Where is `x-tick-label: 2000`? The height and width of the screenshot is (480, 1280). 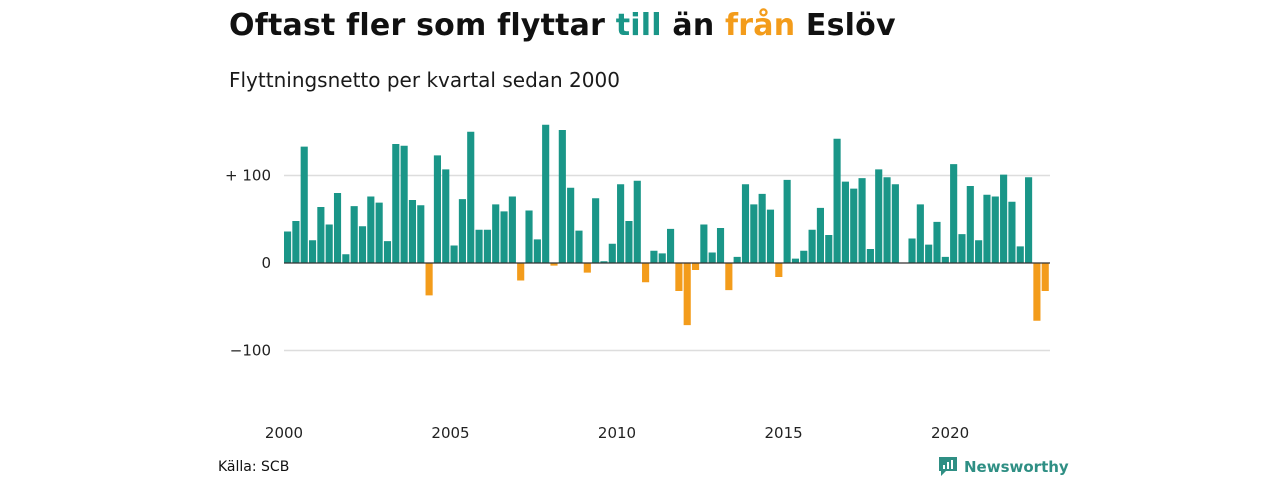
x-tick-label: 2000 is located at coordinates (284, 433).